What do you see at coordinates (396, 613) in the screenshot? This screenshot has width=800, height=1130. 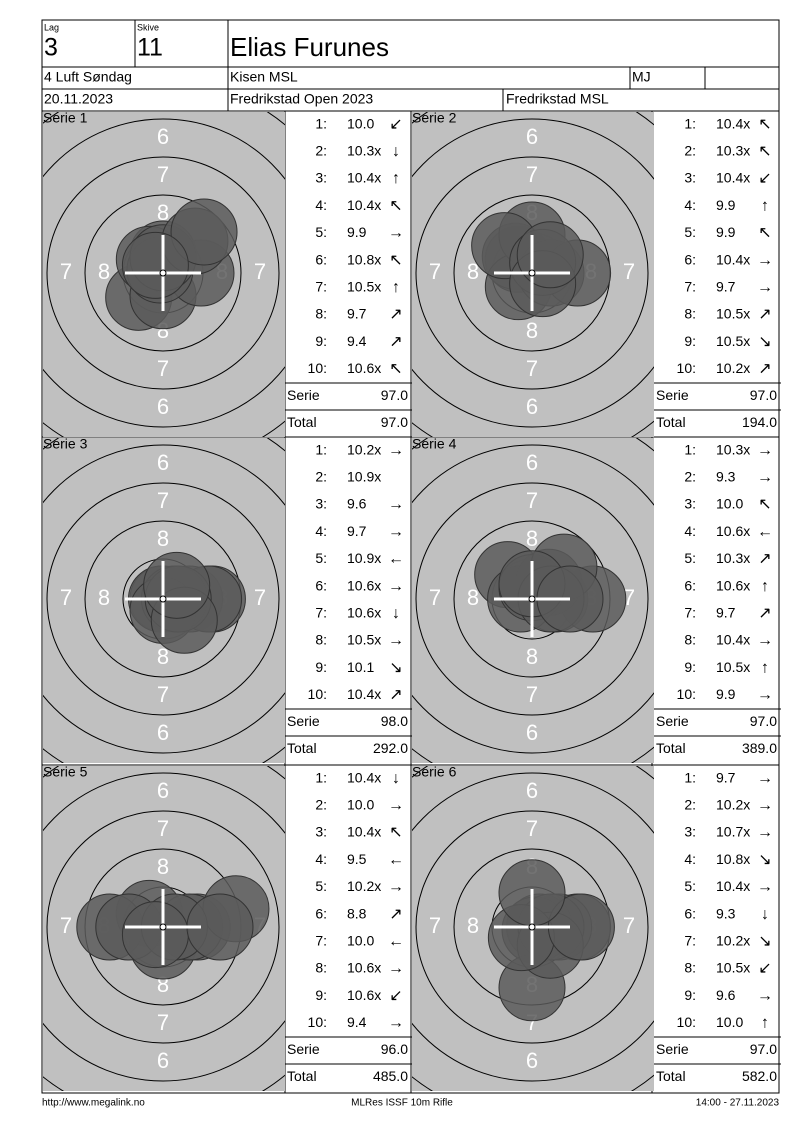 I see `shot-direction: ↓` at bounding box center [396, 613].